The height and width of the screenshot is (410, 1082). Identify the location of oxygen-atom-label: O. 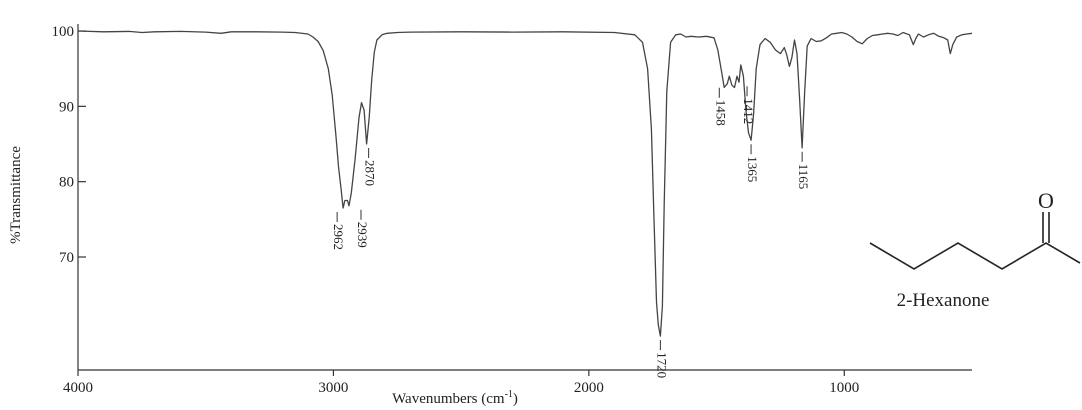
(1046, 200).